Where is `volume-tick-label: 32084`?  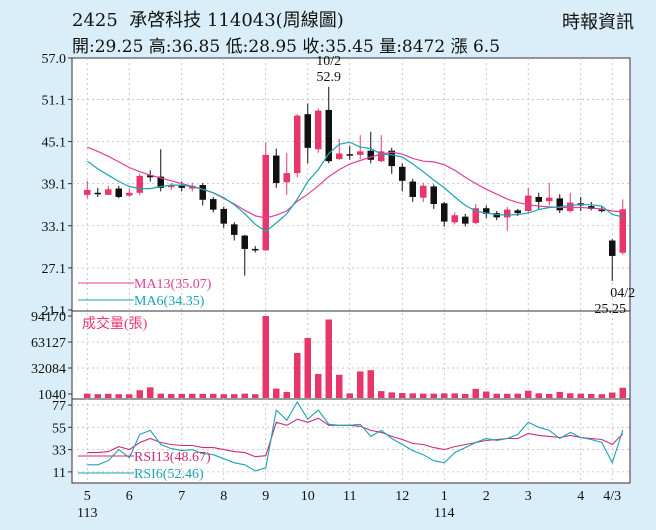
volume-tick-label: 32084 is located at coordinates (48, 369).